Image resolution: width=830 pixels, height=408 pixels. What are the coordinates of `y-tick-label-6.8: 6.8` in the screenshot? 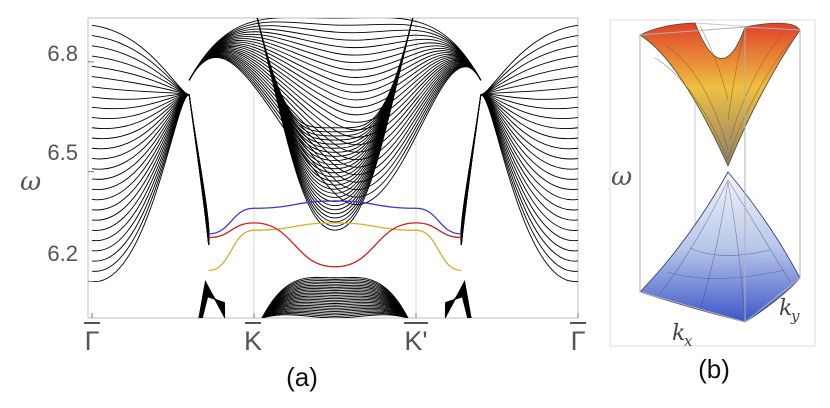 It's located at (62, 53).